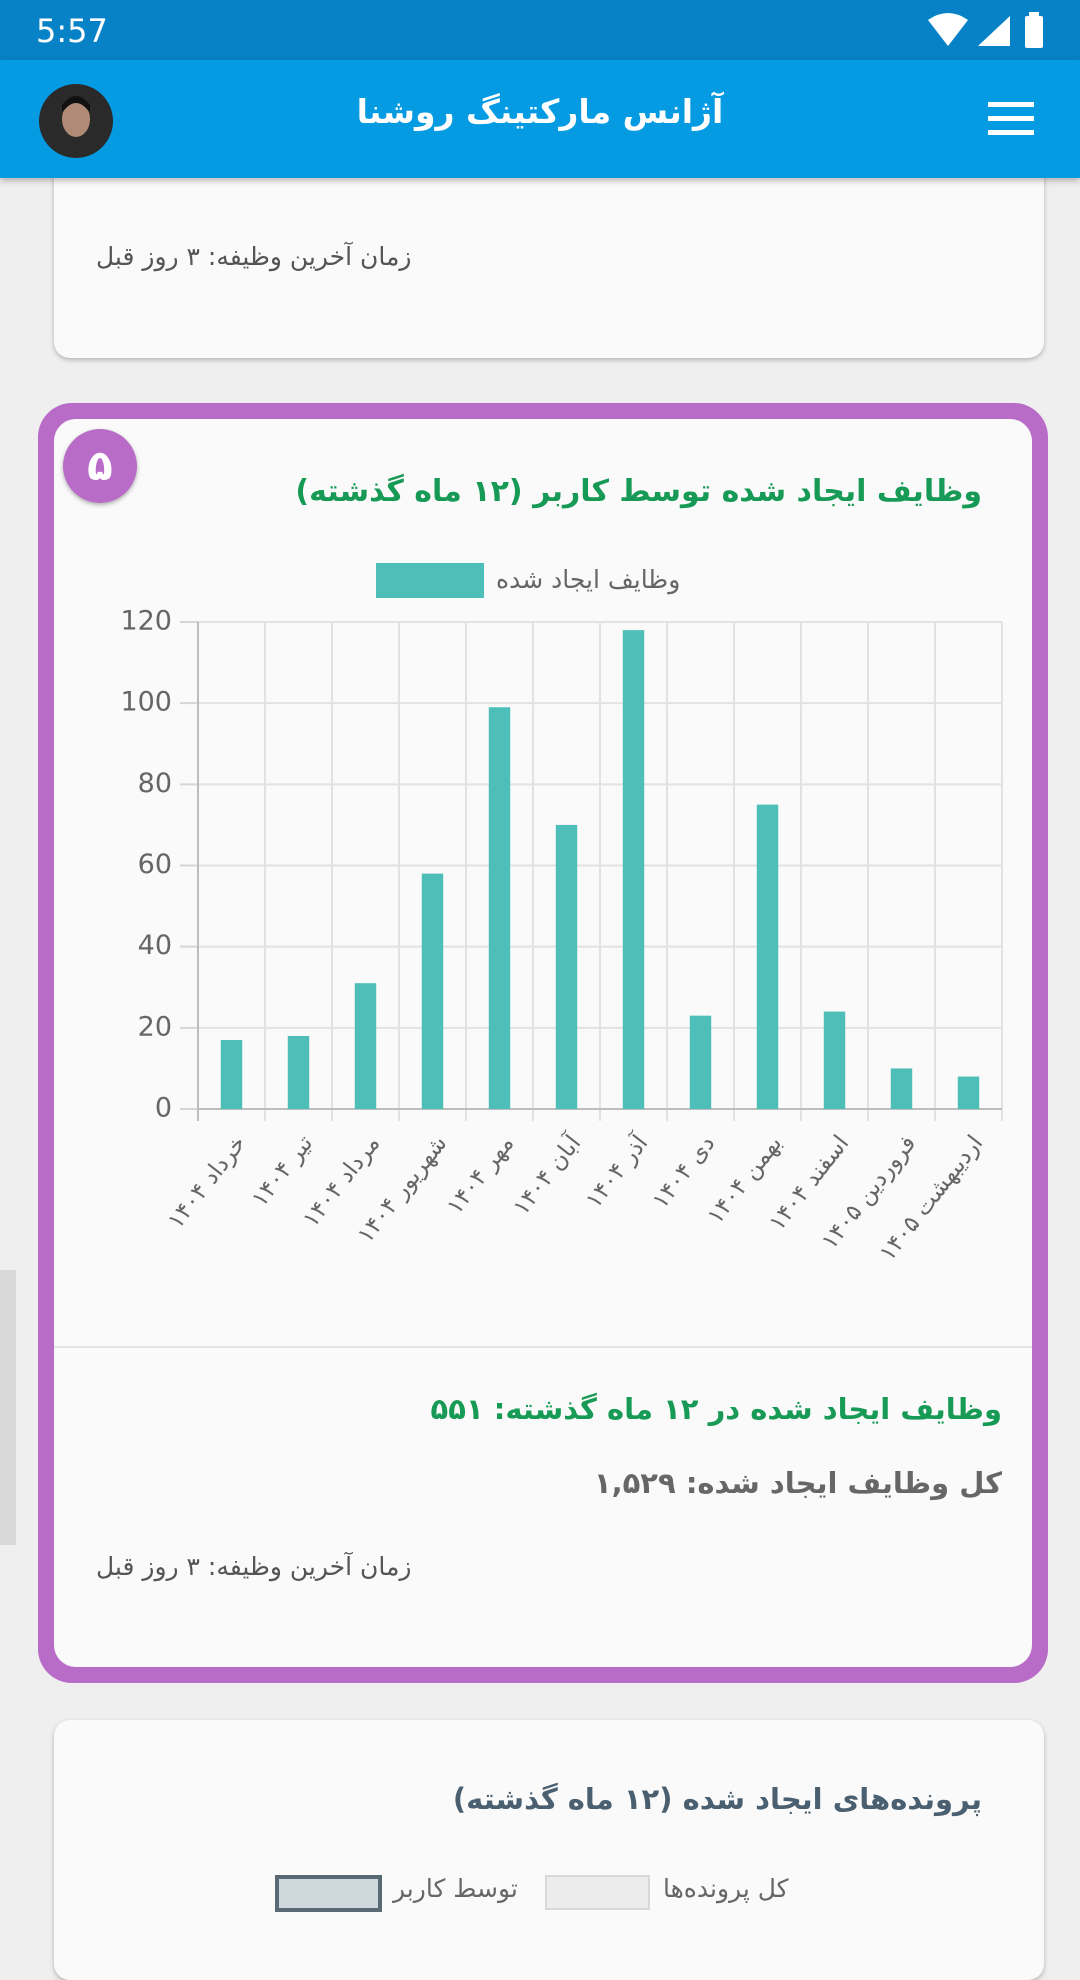 The image size is (1080, 1980). Describe the element at coordinates (547, 1174) in the screenshot. I see `x-tick-label: آبان ۱۴۰۴` at that location.